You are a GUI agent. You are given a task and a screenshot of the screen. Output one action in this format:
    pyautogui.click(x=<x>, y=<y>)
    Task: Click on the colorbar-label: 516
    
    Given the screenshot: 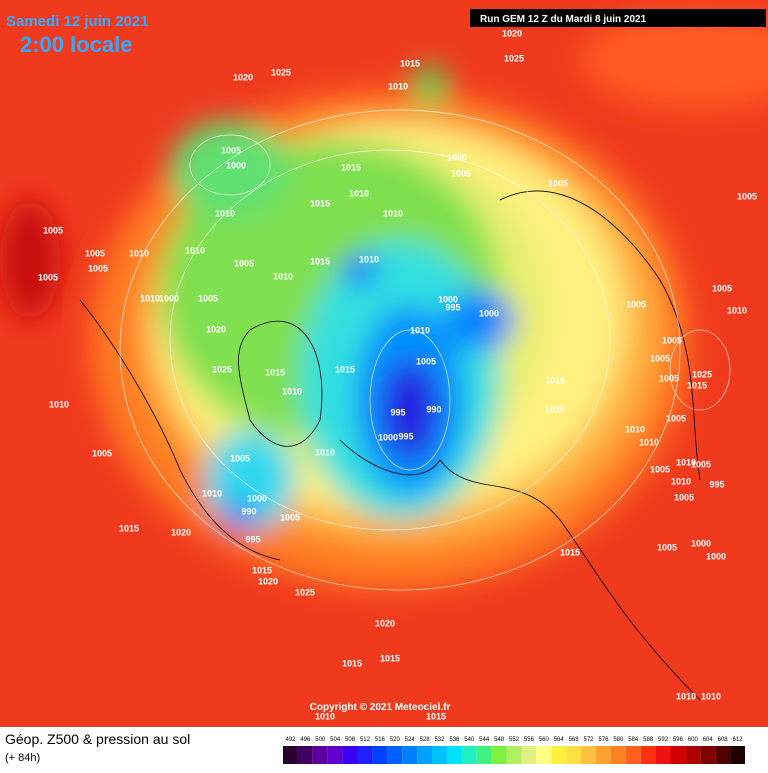 What is the action you would take?
    pyautogui.click(x=380, y=740)
    